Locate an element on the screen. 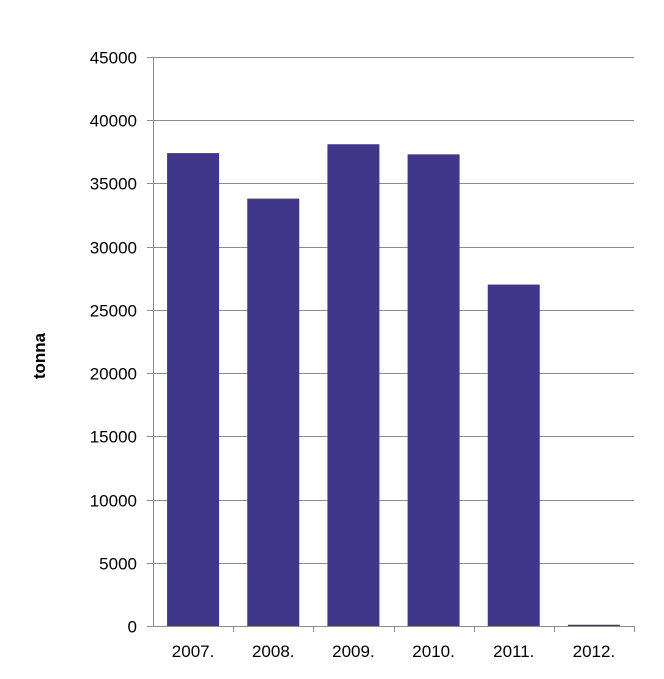  y-tick-label: 10000 is located at coordinates (113, 501).